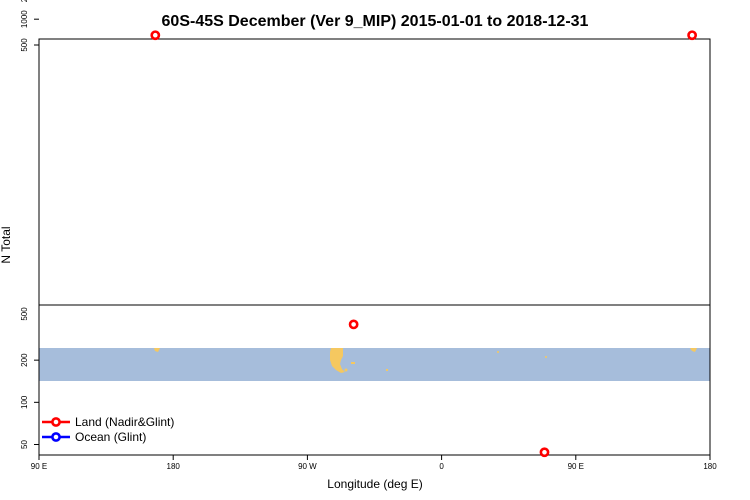 This screenshot has width=750, height=500. I want to click on y-tick-label: 2000, so click(24, 1).